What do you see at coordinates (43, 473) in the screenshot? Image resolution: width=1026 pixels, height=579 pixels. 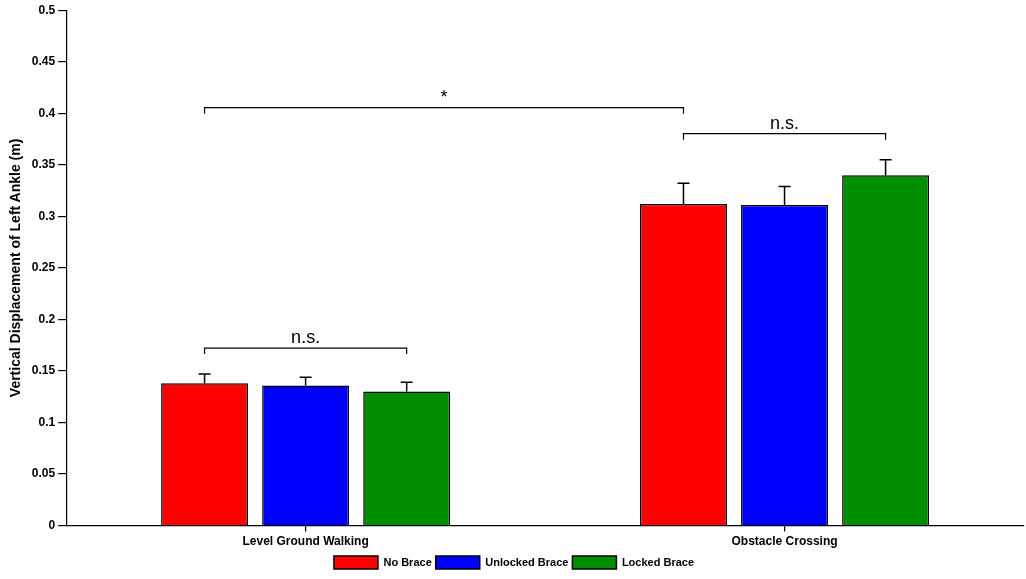 I see `y-tick-label: 0.05` at bounding box center [43, 473].